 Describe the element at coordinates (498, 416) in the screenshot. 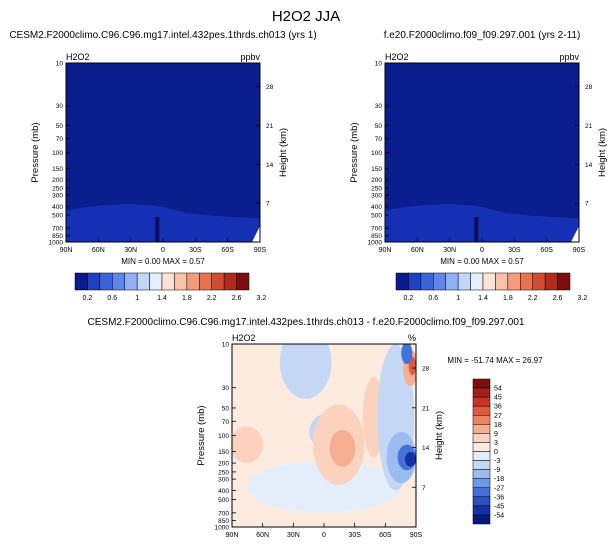

I see `colorbar-label: 27` at that location.